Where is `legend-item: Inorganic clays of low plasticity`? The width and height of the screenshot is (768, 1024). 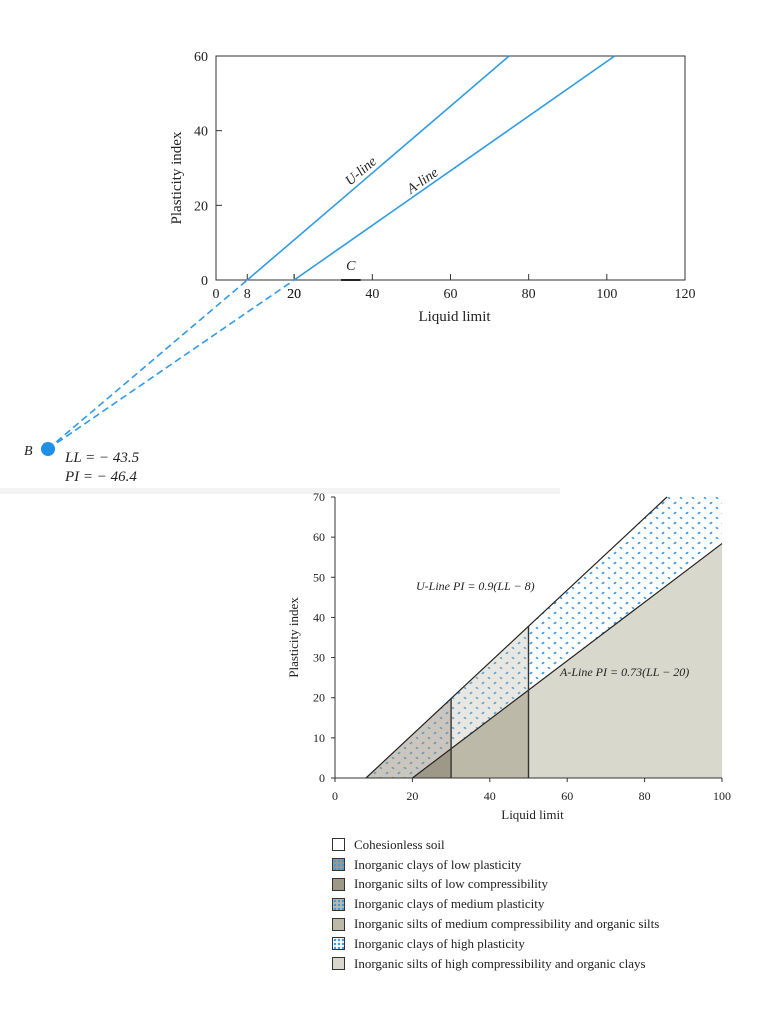
legend-item: Inorganic clays of low plasticity is located at coordinates (495, 865).